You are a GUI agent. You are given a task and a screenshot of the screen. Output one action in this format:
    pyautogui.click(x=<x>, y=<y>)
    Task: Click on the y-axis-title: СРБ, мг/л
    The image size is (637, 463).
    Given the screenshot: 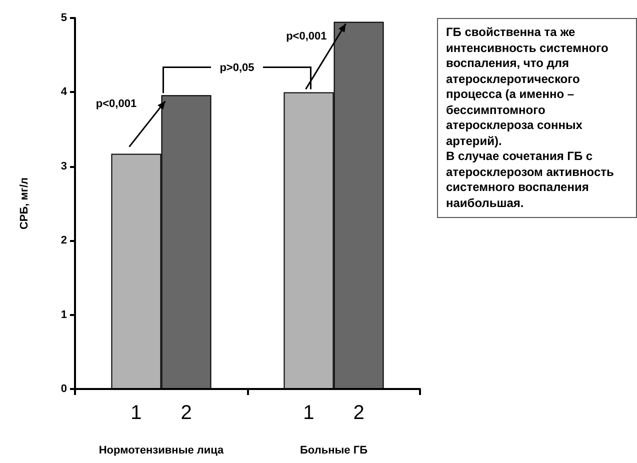 What is the action you would take?
    pyautogui.click(x=24, y=203)
    